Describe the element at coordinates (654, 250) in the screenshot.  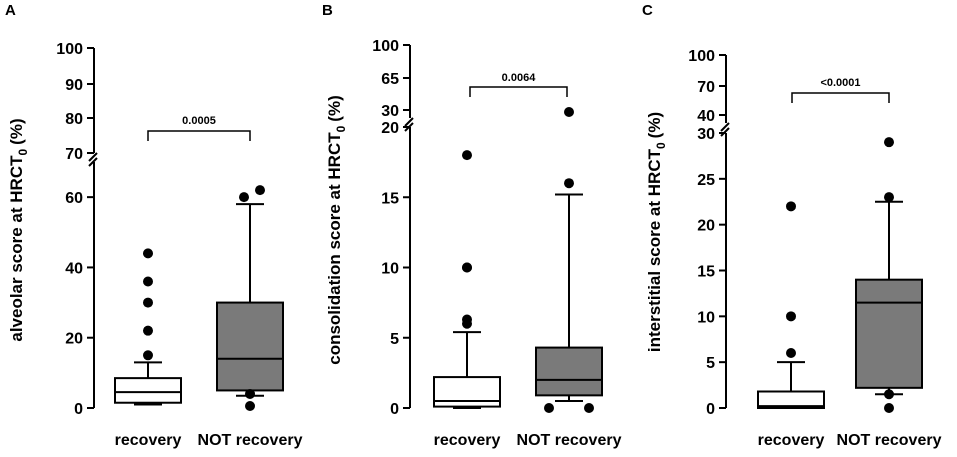
I see `y-axis-label-main: interstitial score at HRCT` at that location.